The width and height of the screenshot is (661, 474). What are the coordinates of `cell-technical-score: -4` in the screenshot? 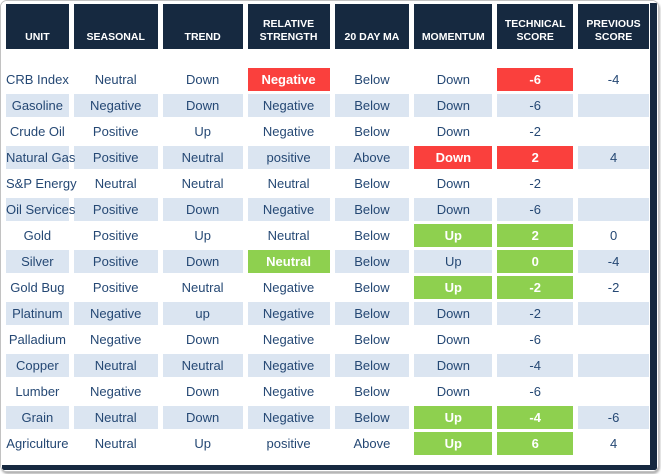 It's located at (535, 417).